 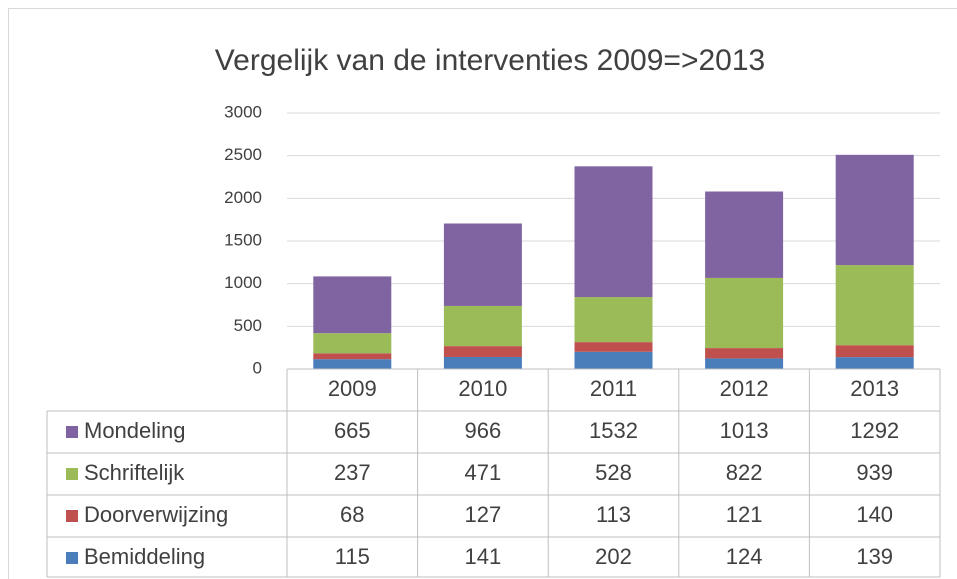 I want to click on y-tick-label: 500, so click(x=248, y=325).